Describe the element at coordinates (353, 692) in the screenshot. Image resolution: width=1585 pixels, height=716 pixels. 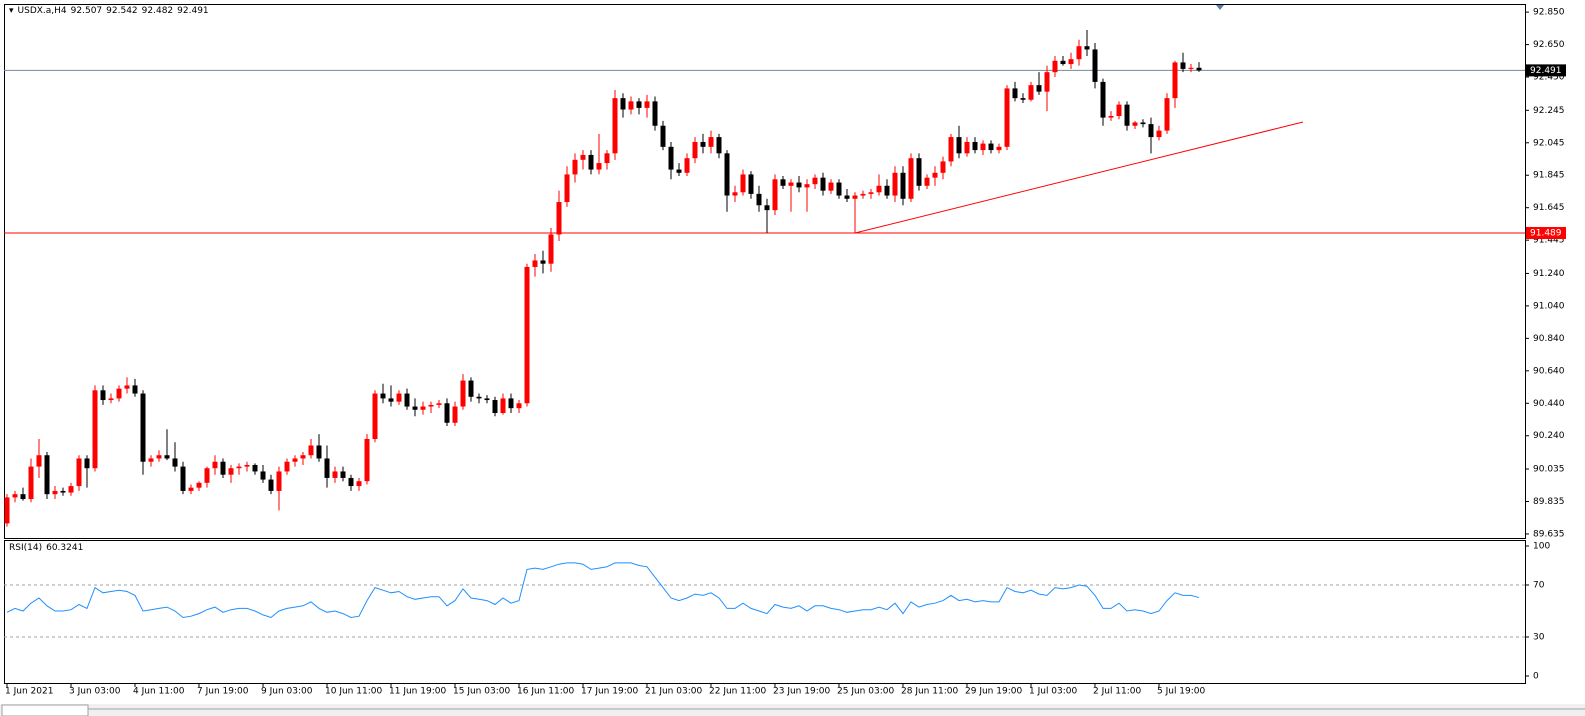
I see `x-tick-label: 10 Jun 11:00` at that location.